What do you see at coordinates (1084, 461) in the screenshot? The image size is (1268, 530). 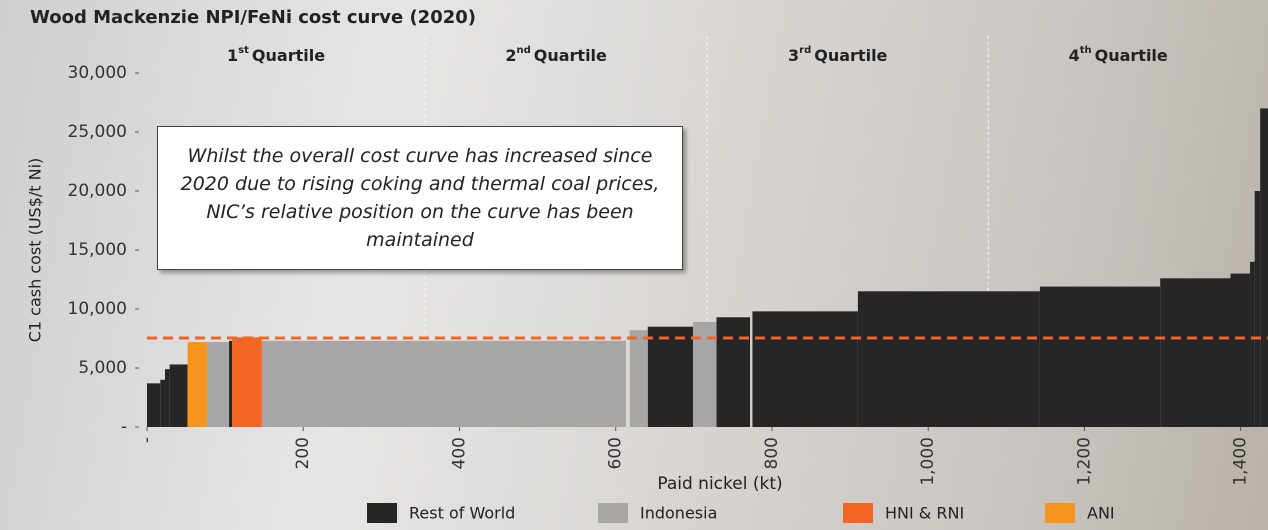 I see `x-tick-label: 1,200` at bounding box center [1084, 461].